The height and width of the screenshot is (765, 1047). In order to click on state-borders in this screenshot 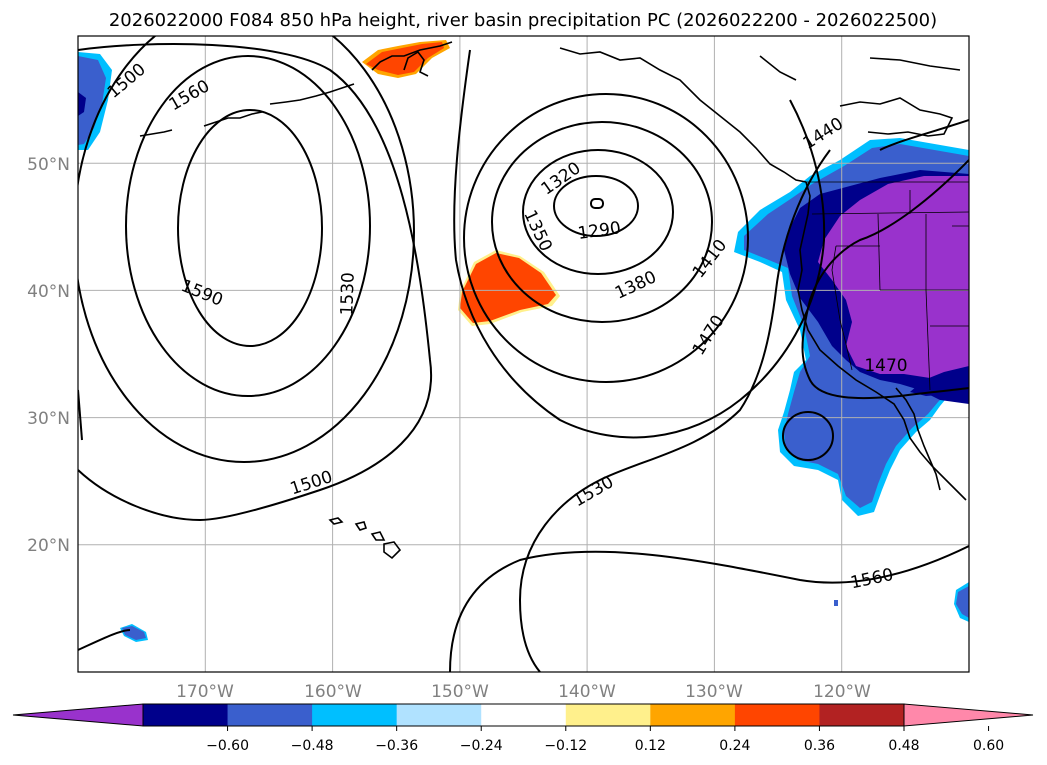, I will do `click(887, 286)`.